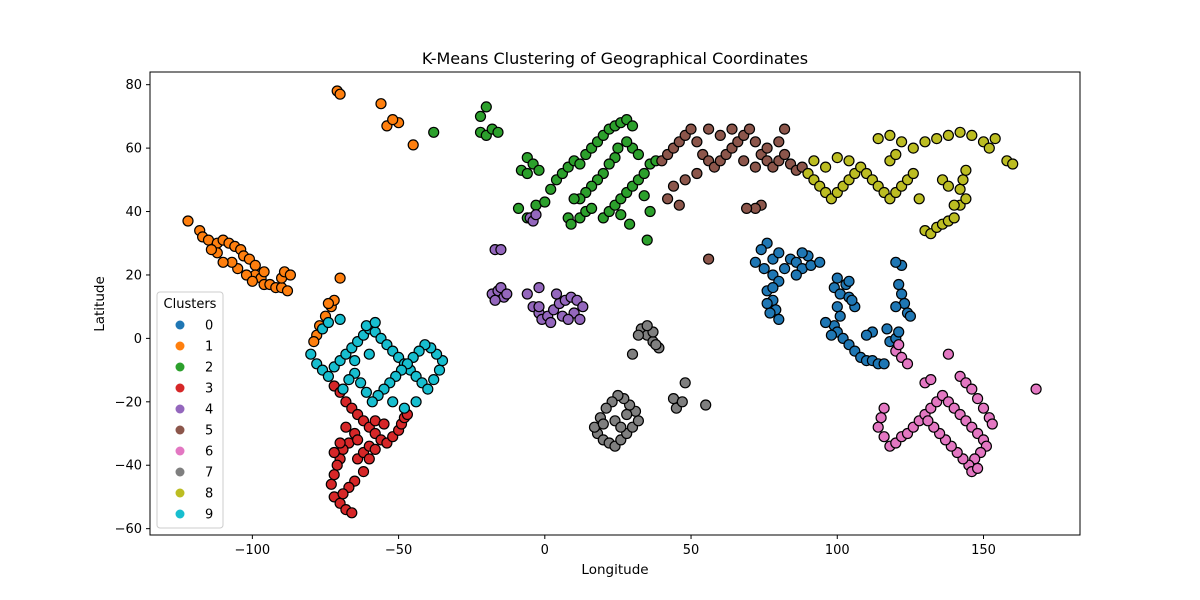 The width and height of the screenshot is (1200, 600). What do you see at coordinates (983, 550) in the screenshot?
I see `x-tick-label: 150` at bounding box center [983, 550].